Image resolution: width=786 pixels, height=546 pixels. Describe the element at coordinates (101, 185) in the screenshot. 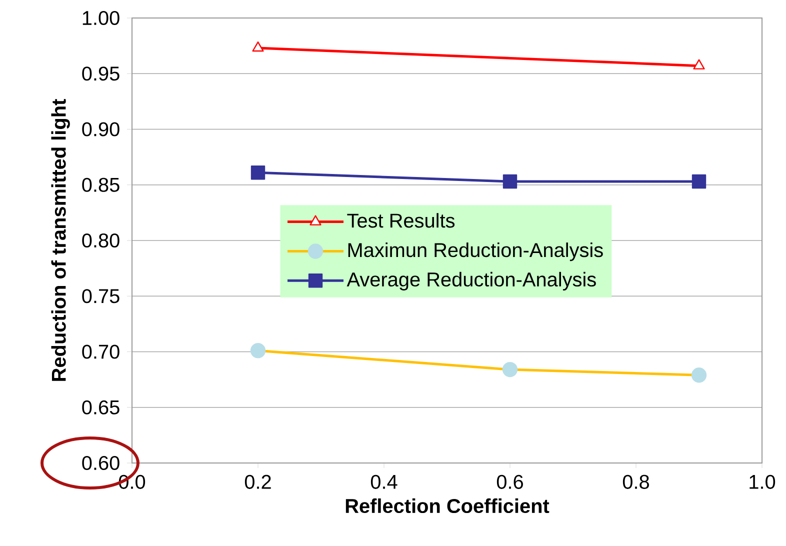

I see `y-tick-label: 0.85` at that location.